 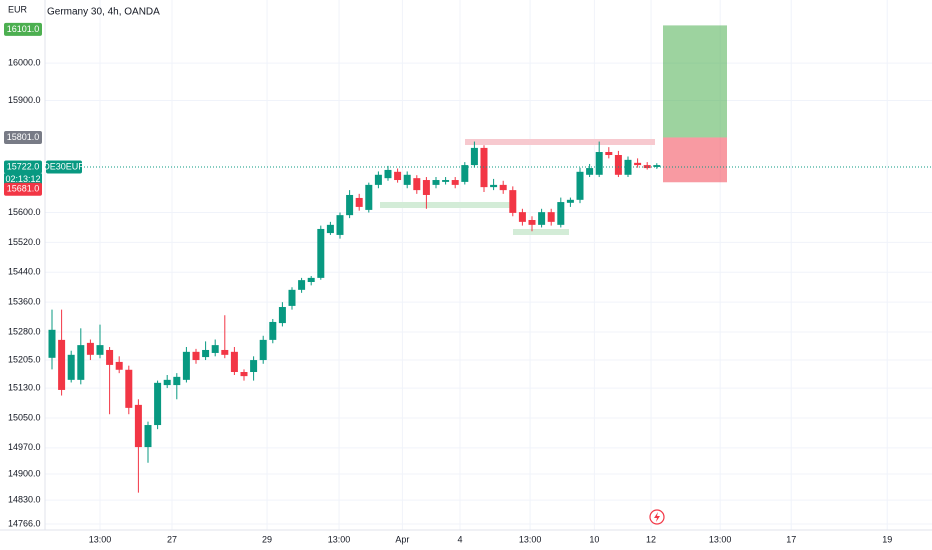 What do you see at coordinates (24, 242) in the screenshot?
I see `y-tick-label: 15520.0` at bounding box center [24, 242].